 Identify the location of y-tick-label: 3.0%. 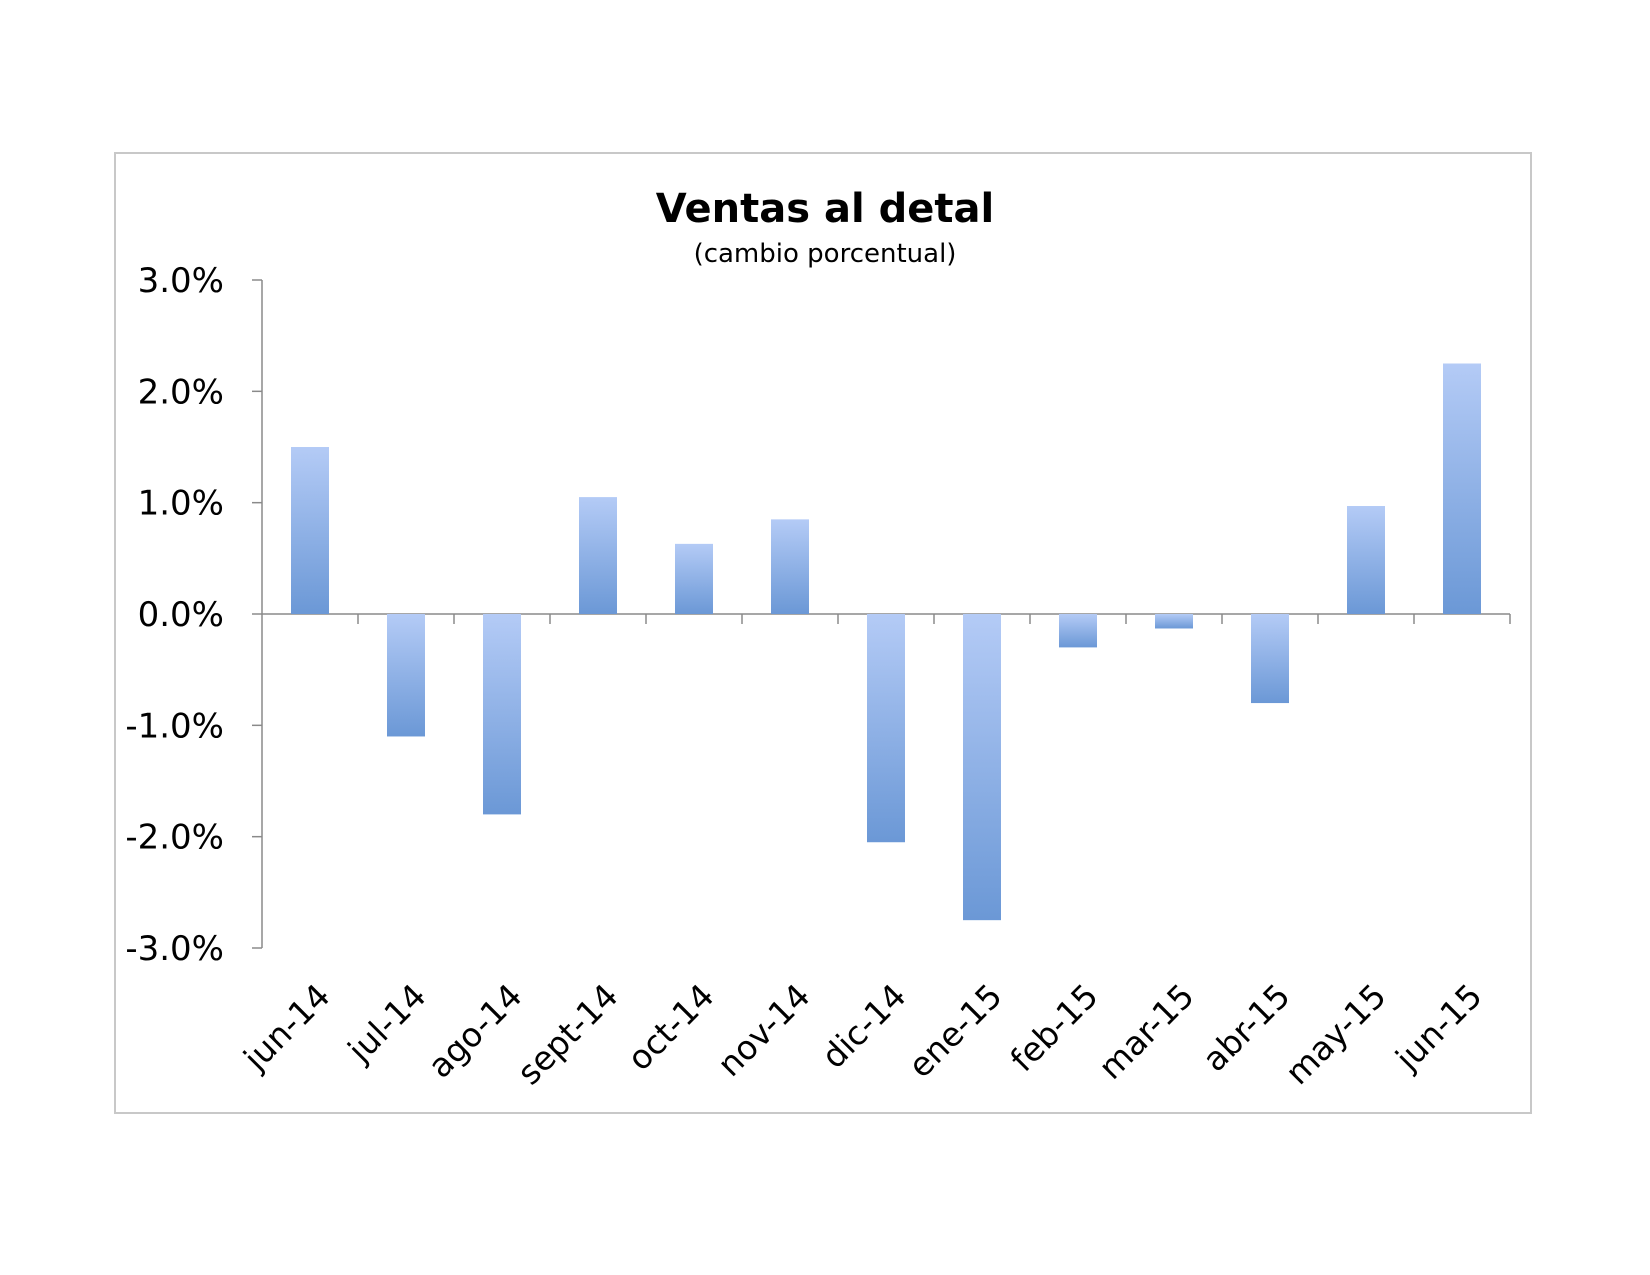
(181, 281).